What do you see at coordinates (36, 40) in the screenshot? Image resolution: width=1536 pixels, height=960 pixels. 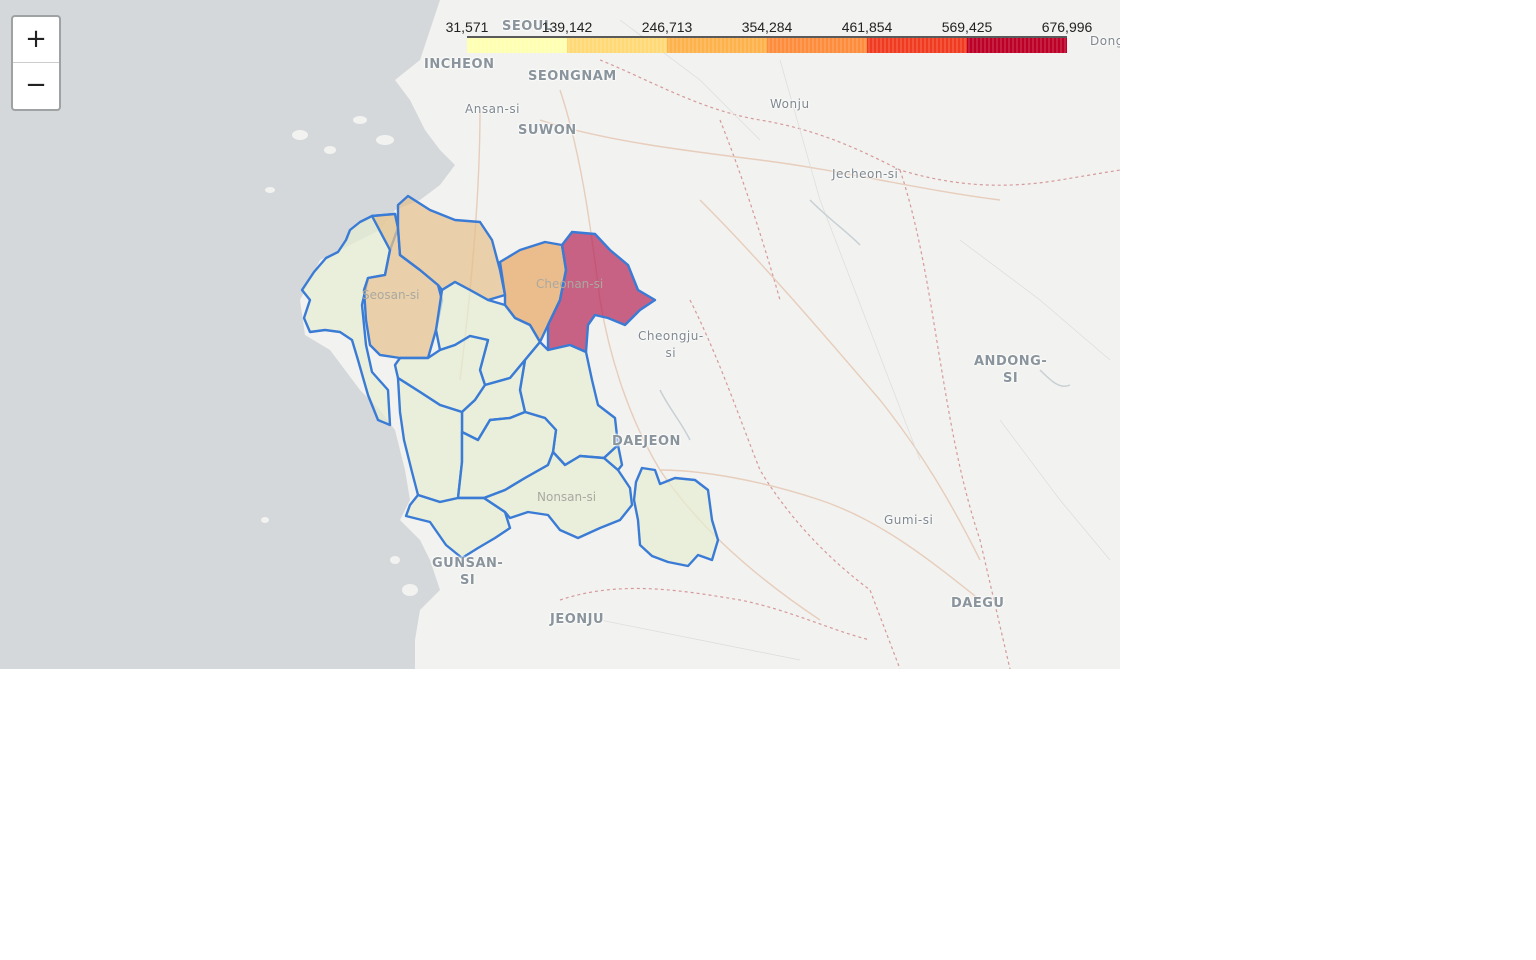 I see `zoom-in-button: +` at bounding box center [36, 40].